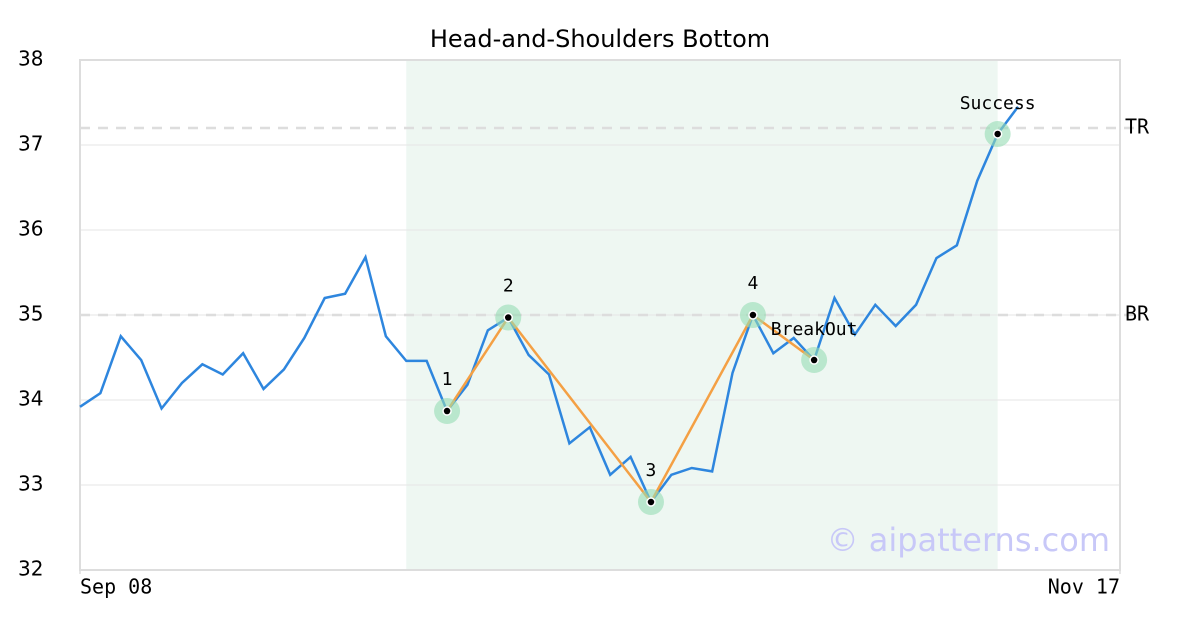 Image resolution: width=1200 pixels, height=630 pixels. I want to click on x-tick-label: Nov 17, so click(1084, 587).